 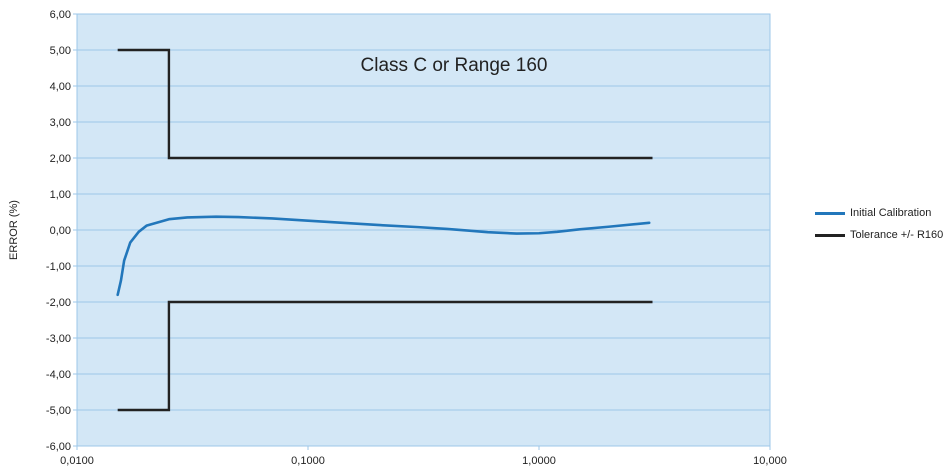 What do you see at coordinates (891, 213) in the screenshot?
I see `legend-label: Initial Calibration` at bounding box center [891, 213].